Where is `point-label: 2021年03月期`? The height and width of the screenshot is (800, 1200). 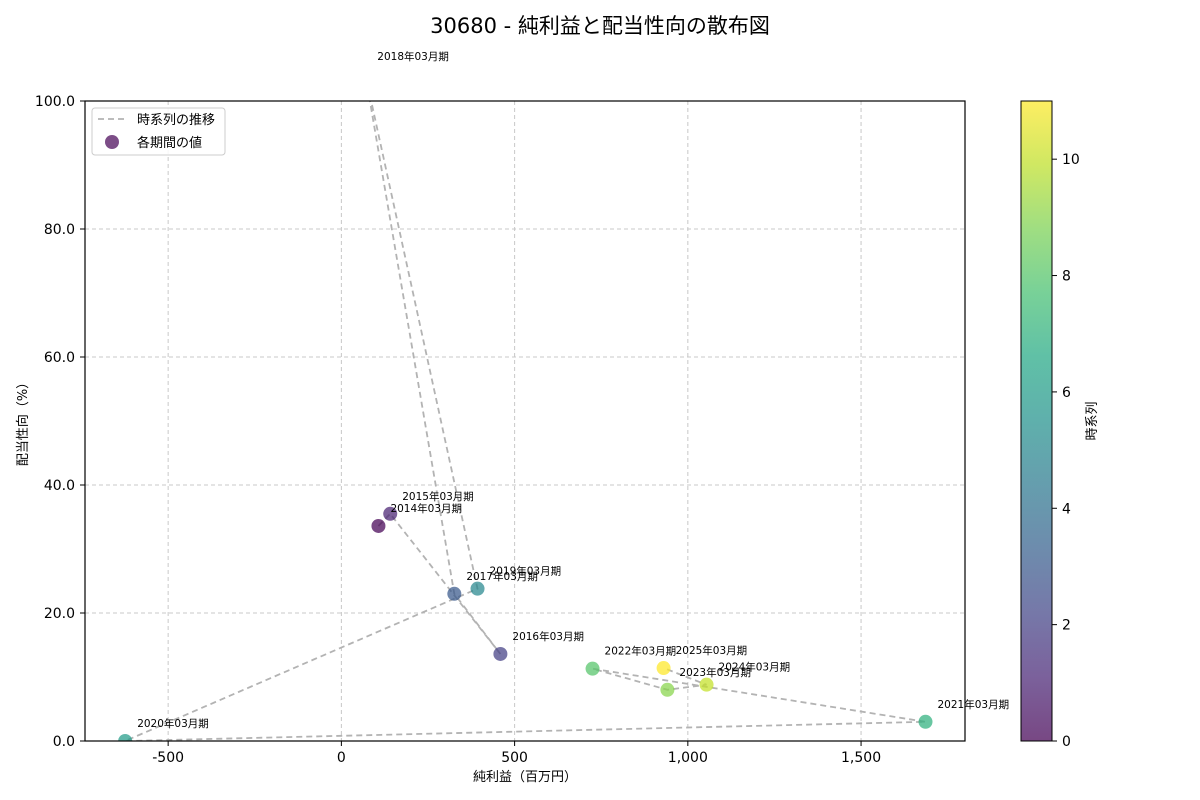 point-label: 2021年03月期 is located at coordinates (974, 704).